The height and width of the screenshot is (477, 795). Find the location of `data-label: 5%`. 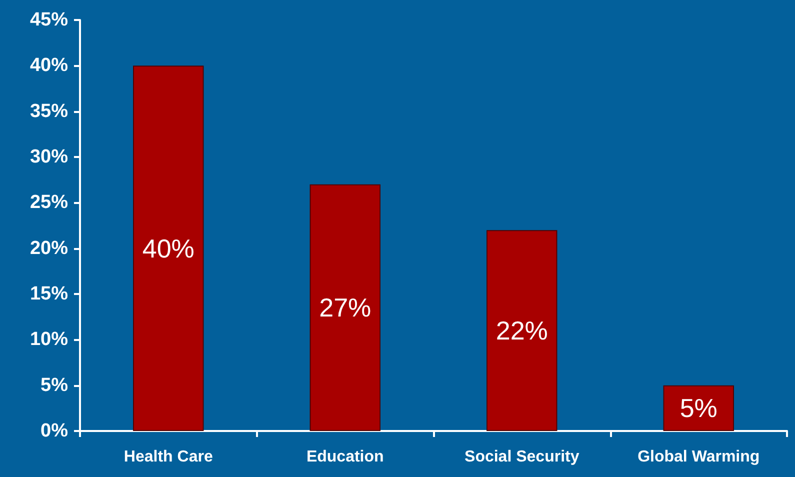

data-label: 5% is located at coordinates (699, 408).